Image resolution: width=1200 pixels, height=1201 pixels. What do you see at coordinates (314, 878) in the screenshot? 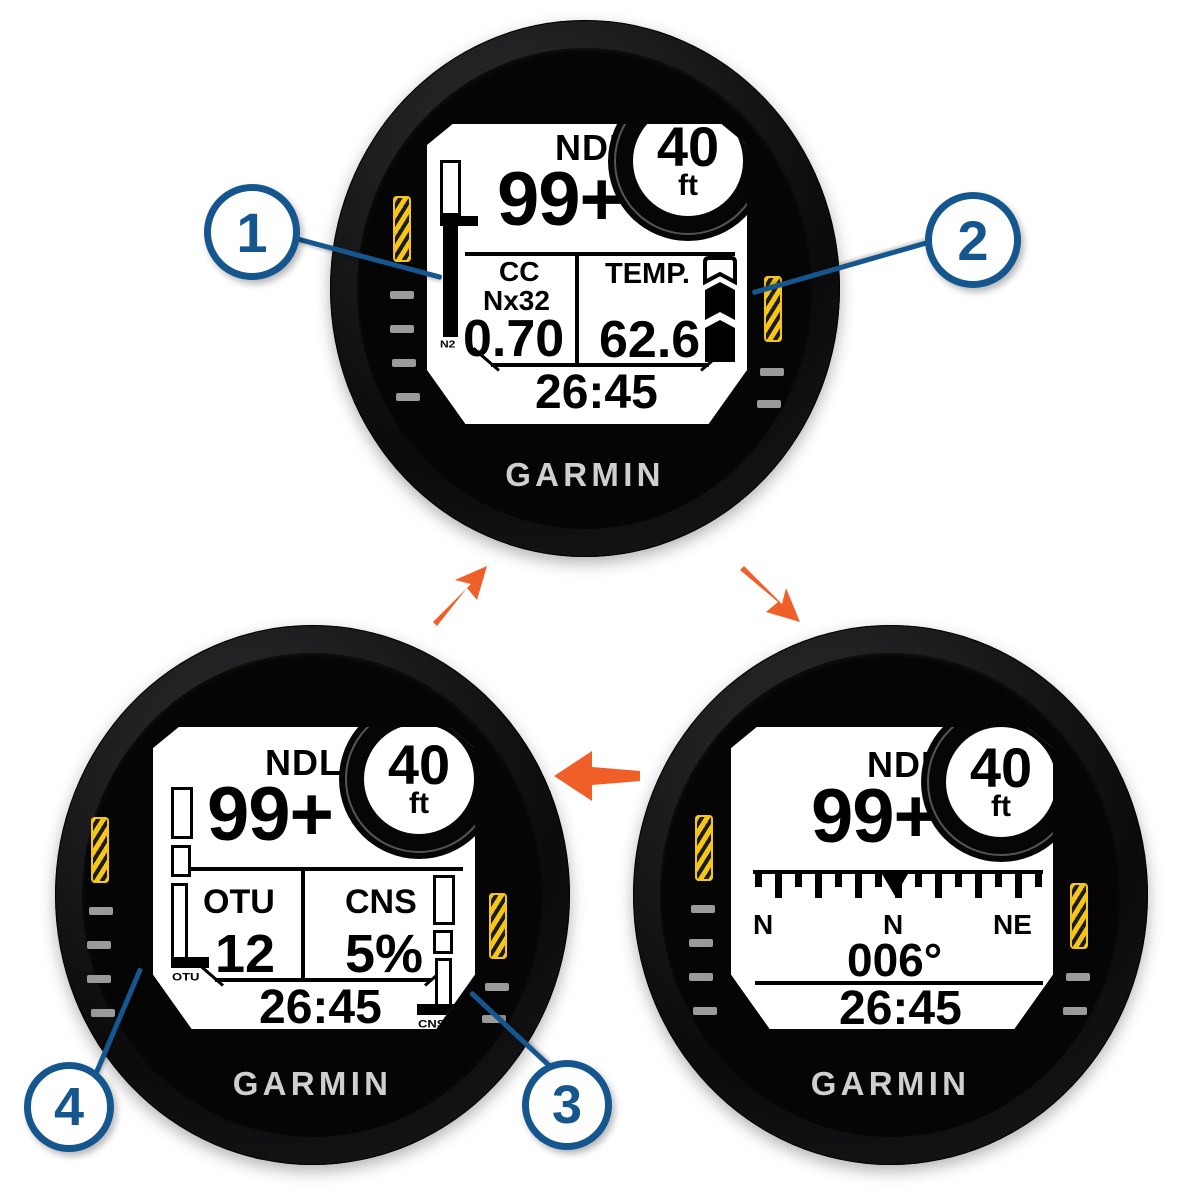
I see `watch-bottom-left-screen: NDL 99+ OTU 12 CNS 5% 26:45 OTU CNS` at bounding box center [314, 878].